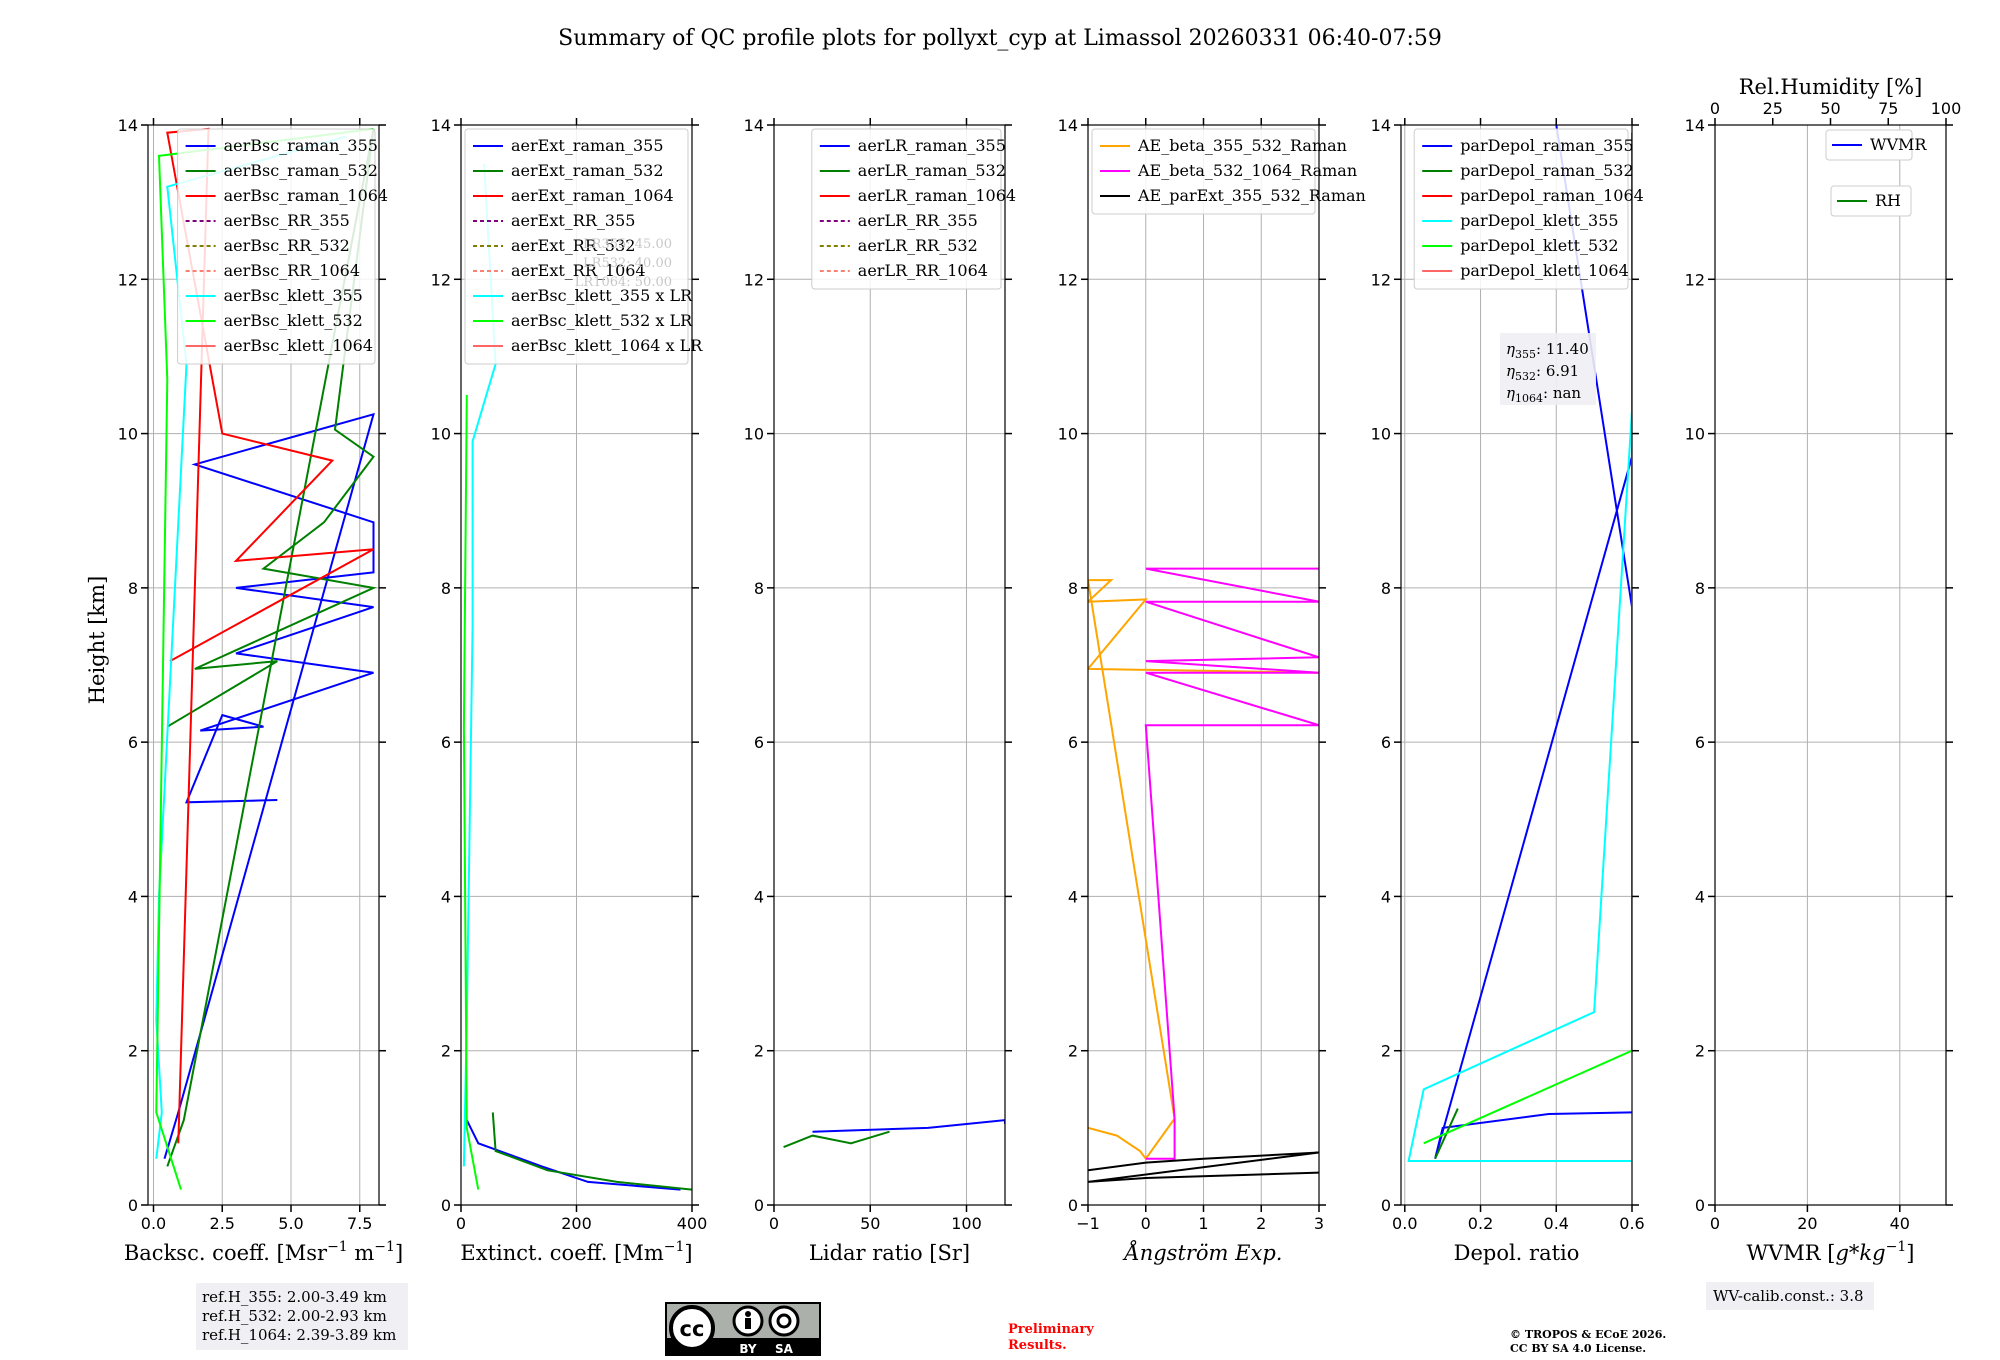 The image size is (2000, 1360). I want to click on lr-note: LR1064: 50.00, so click(623, 282).